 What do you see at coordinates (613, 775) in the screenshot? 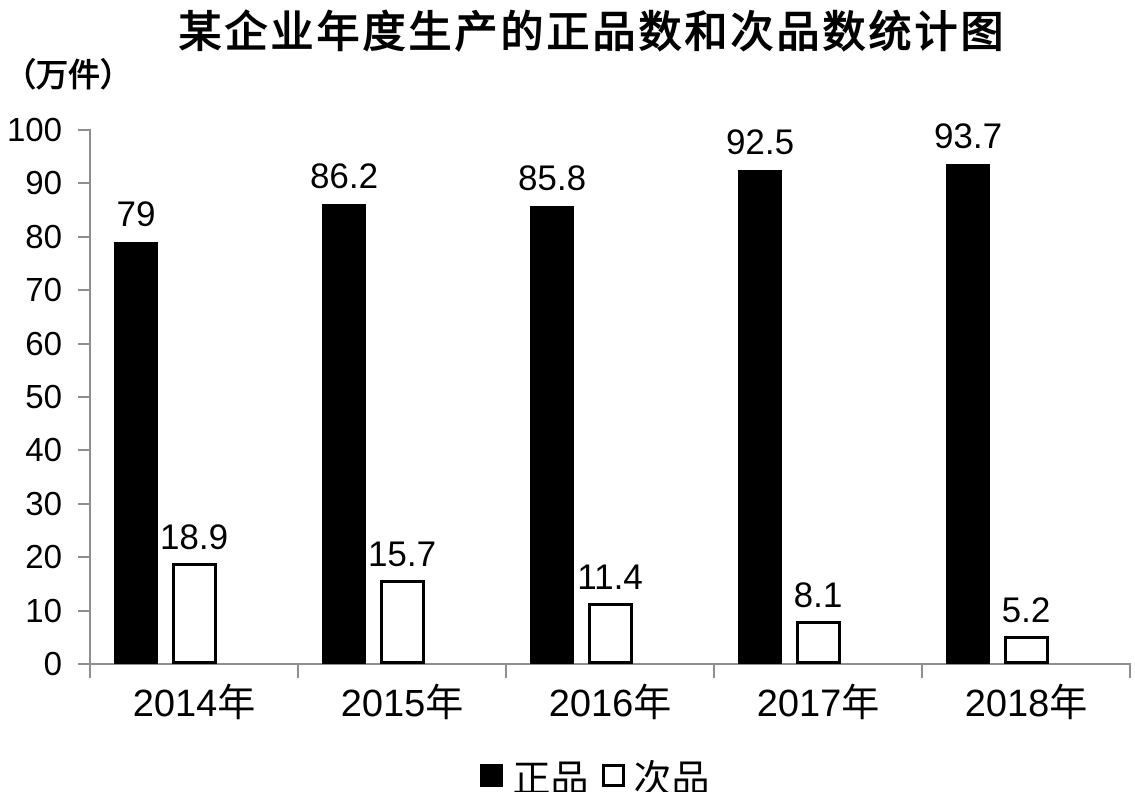
I see `legend-white-square-icon` at bounding box center [613, 775].